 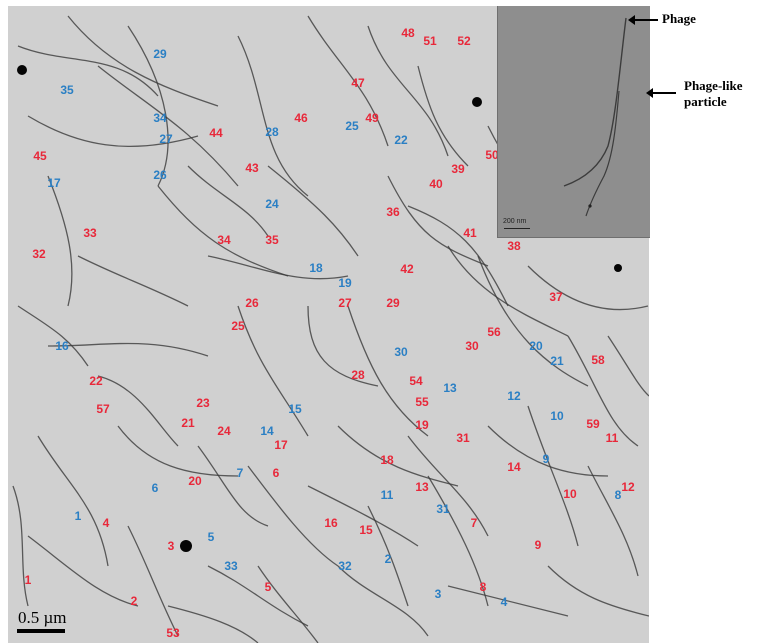 I want to click on blue-particle-label: 8, so click(x=618, y=495).